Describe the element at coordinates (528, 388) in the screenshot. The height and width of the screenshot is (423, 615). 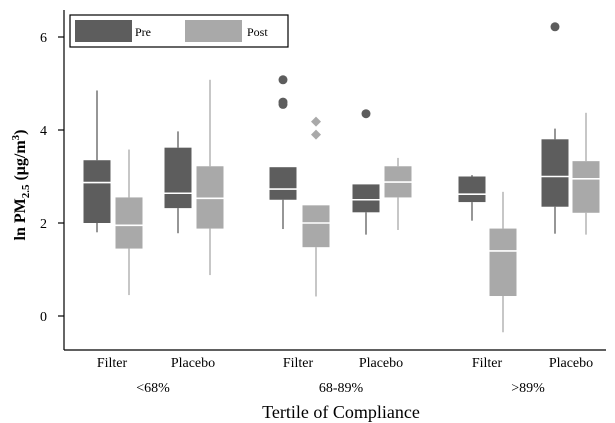
I see `group-label: >89%` at that location.